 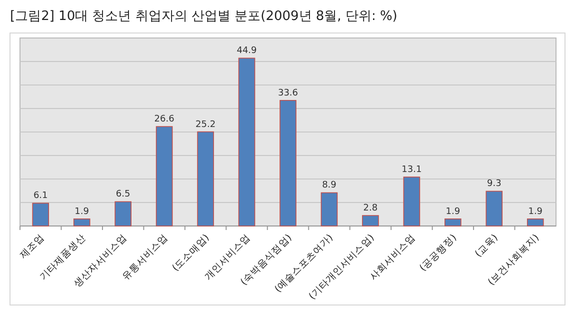 I want to click on data-label: 26.6, so click(x=164, y=119).